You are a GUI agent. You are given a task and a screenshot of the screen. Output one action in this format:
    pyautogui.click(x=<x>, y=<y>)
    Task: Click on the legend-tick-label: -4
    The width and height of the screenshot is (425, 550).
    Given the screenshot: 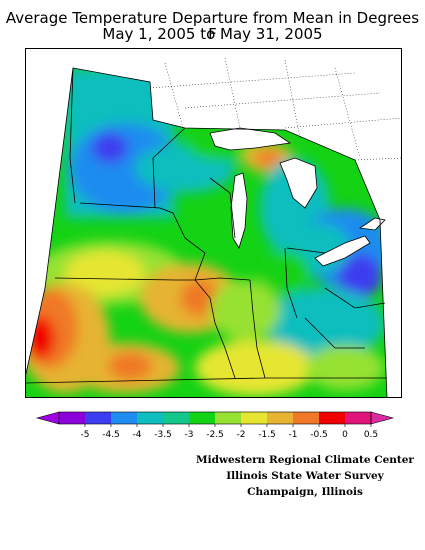 What is the action you would take?
    pyautogui.click(x=137, y=435)
    